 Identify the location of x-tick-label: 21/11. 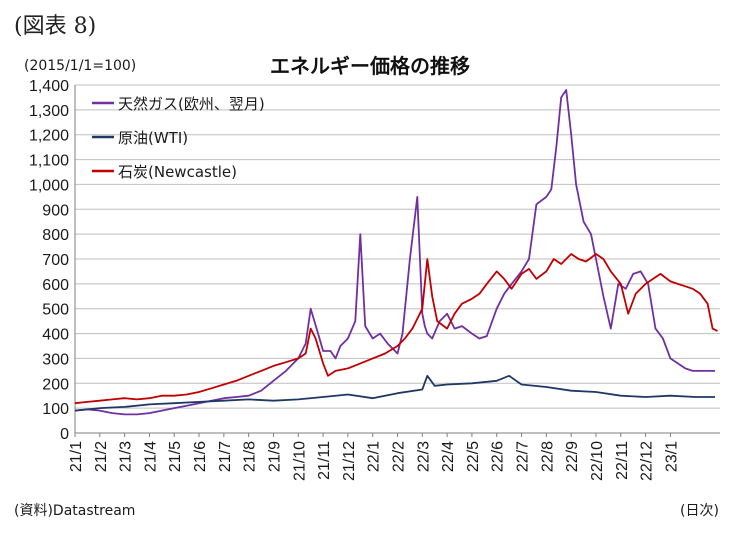
(324, 460).